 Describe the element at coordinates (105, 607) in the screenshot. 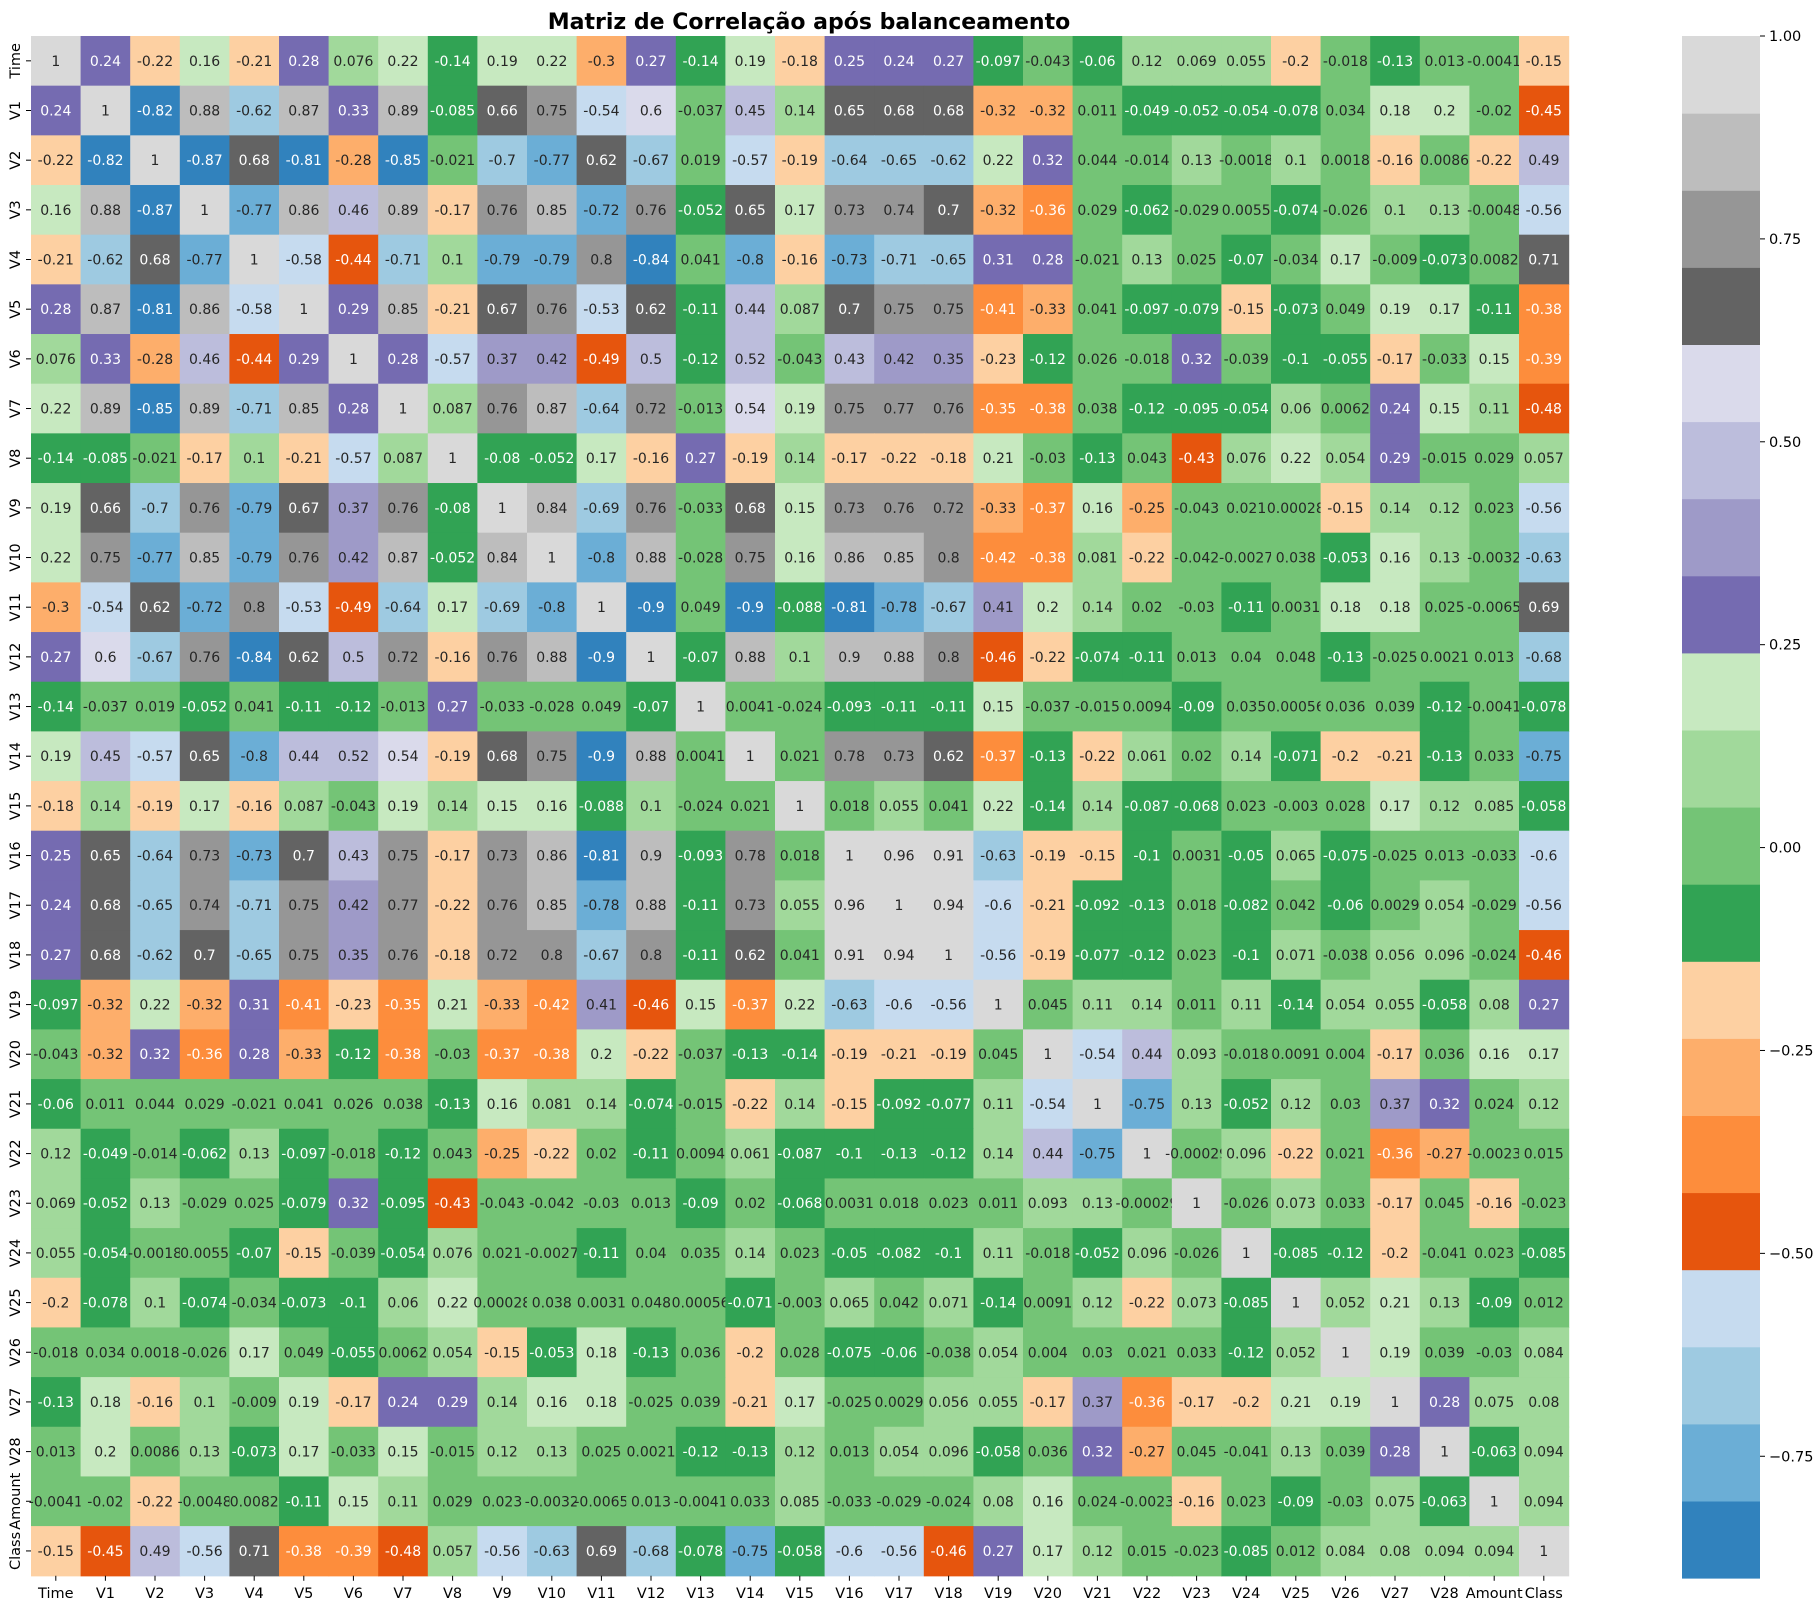

I see `heatmap-cell-V11-V1` at that location.